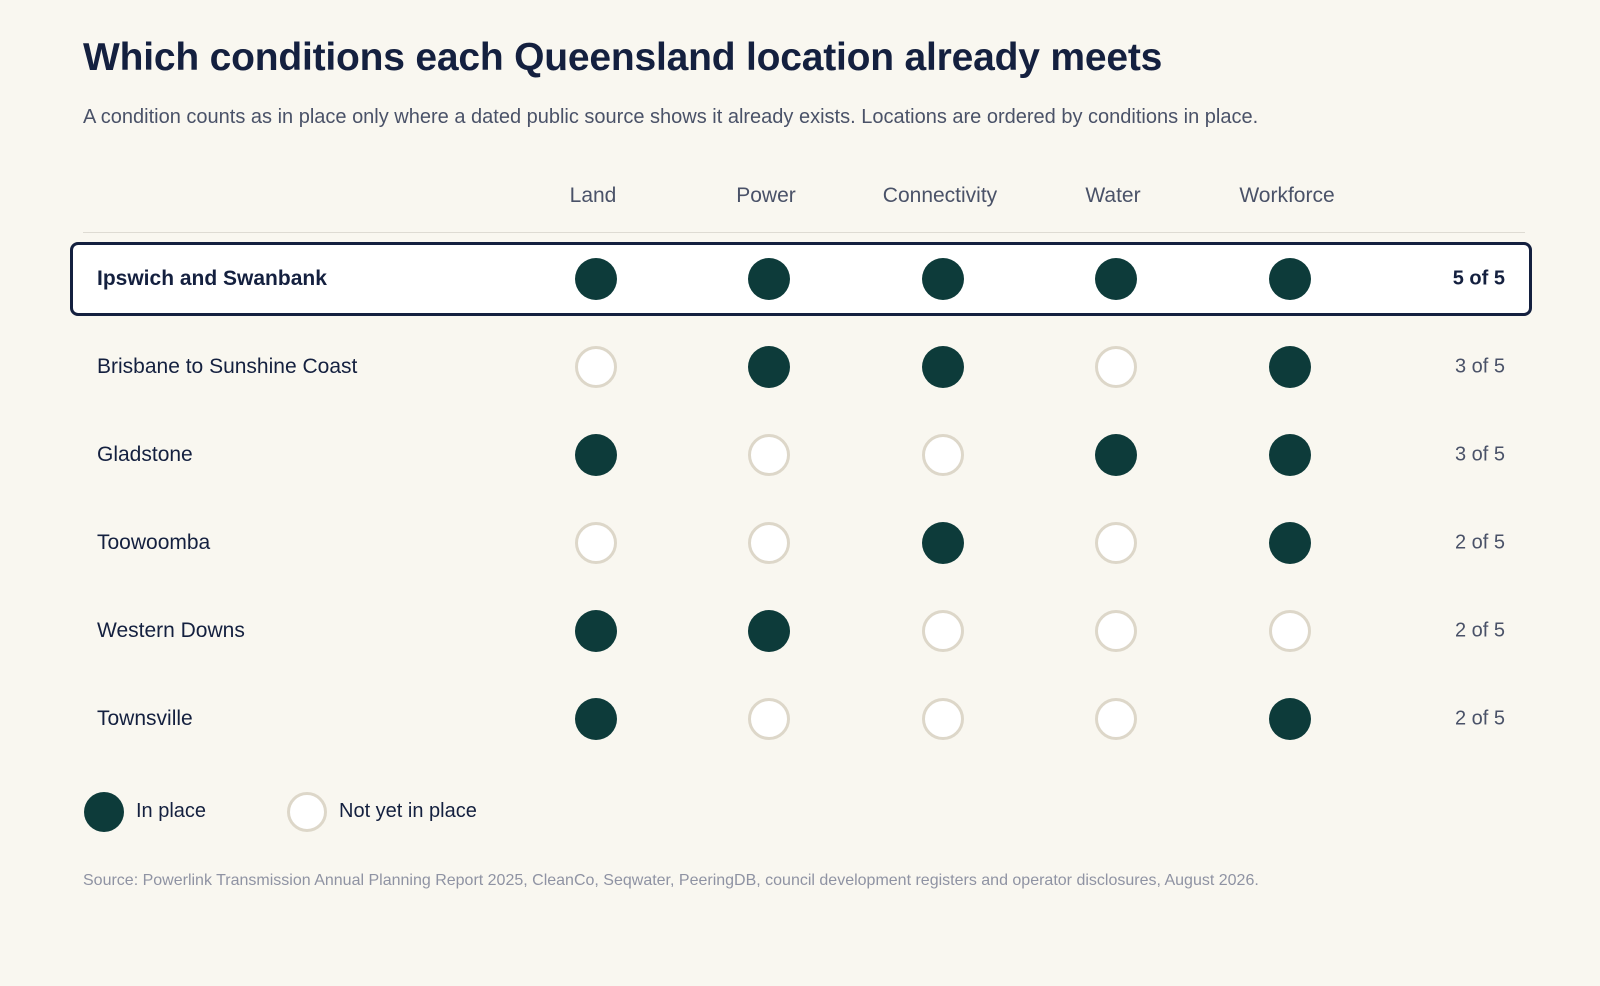  Describe the element at coordinates (171, 630) in the screenshot. I see `location-label: Western Downs` at that location.